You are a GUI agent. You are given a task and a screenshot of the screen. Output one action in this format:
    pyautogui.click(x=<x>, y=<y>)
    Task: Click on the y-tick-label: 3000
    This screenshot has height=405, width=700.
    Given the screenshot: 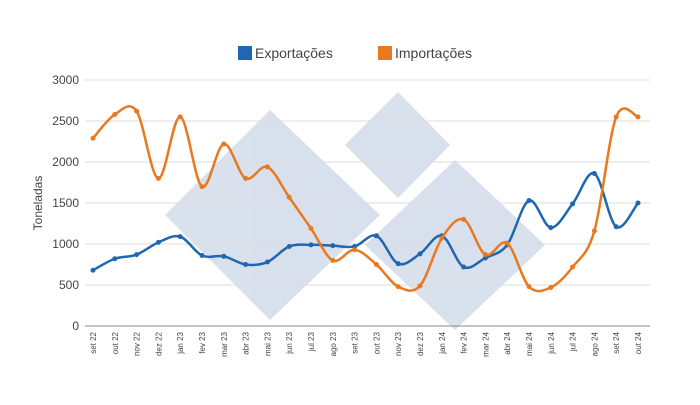 What is the action you would take?
    pyautogui.click(x=65, y=80)
    